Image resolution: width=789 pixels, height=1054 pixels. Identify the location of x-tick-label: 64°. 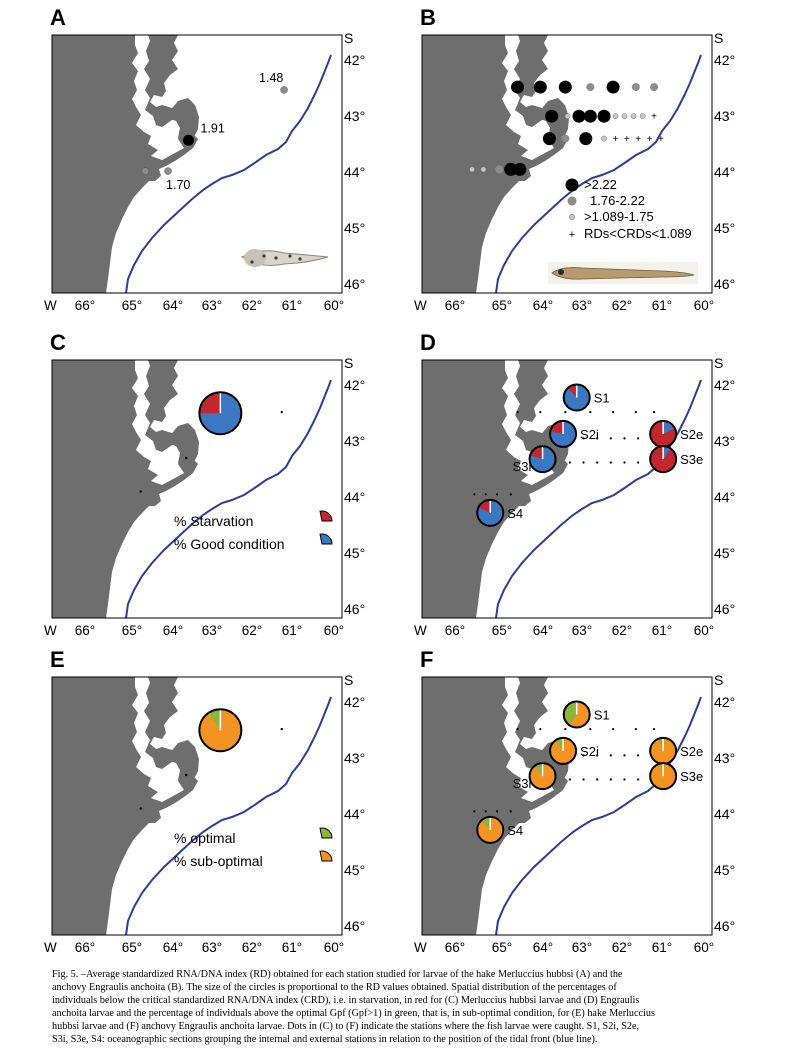
(543, 947).